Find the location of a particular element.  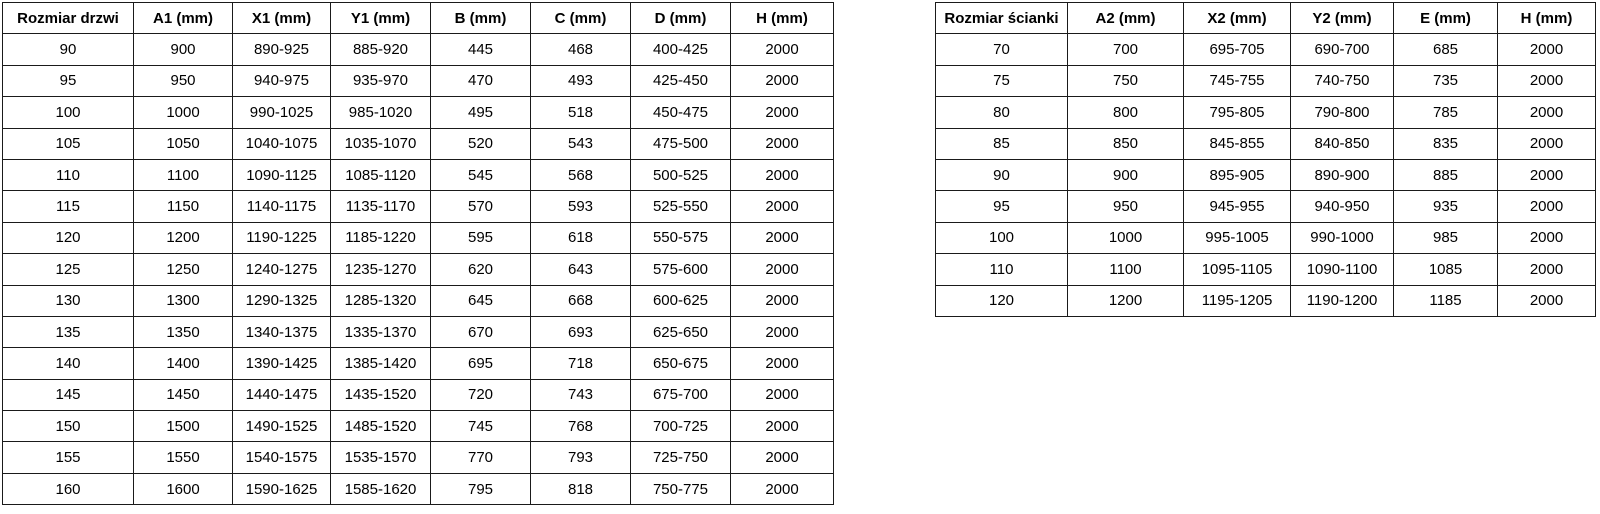

data-cell: 1000 is located at coordinates (1125, 238).